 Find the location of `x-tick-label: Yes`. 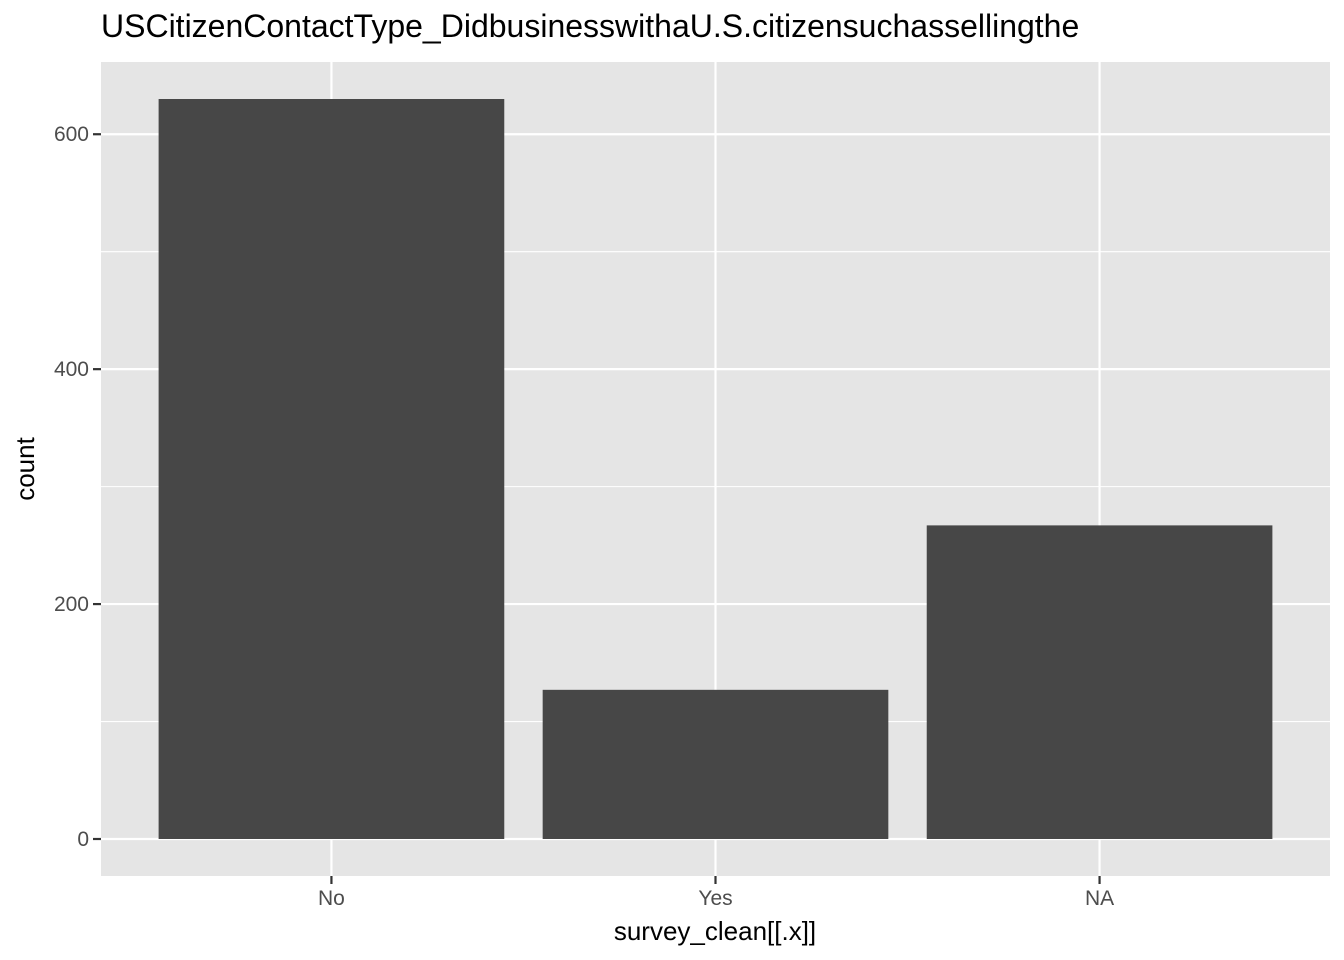

x-tick-label: Yes is located at coordinates (715, 898).